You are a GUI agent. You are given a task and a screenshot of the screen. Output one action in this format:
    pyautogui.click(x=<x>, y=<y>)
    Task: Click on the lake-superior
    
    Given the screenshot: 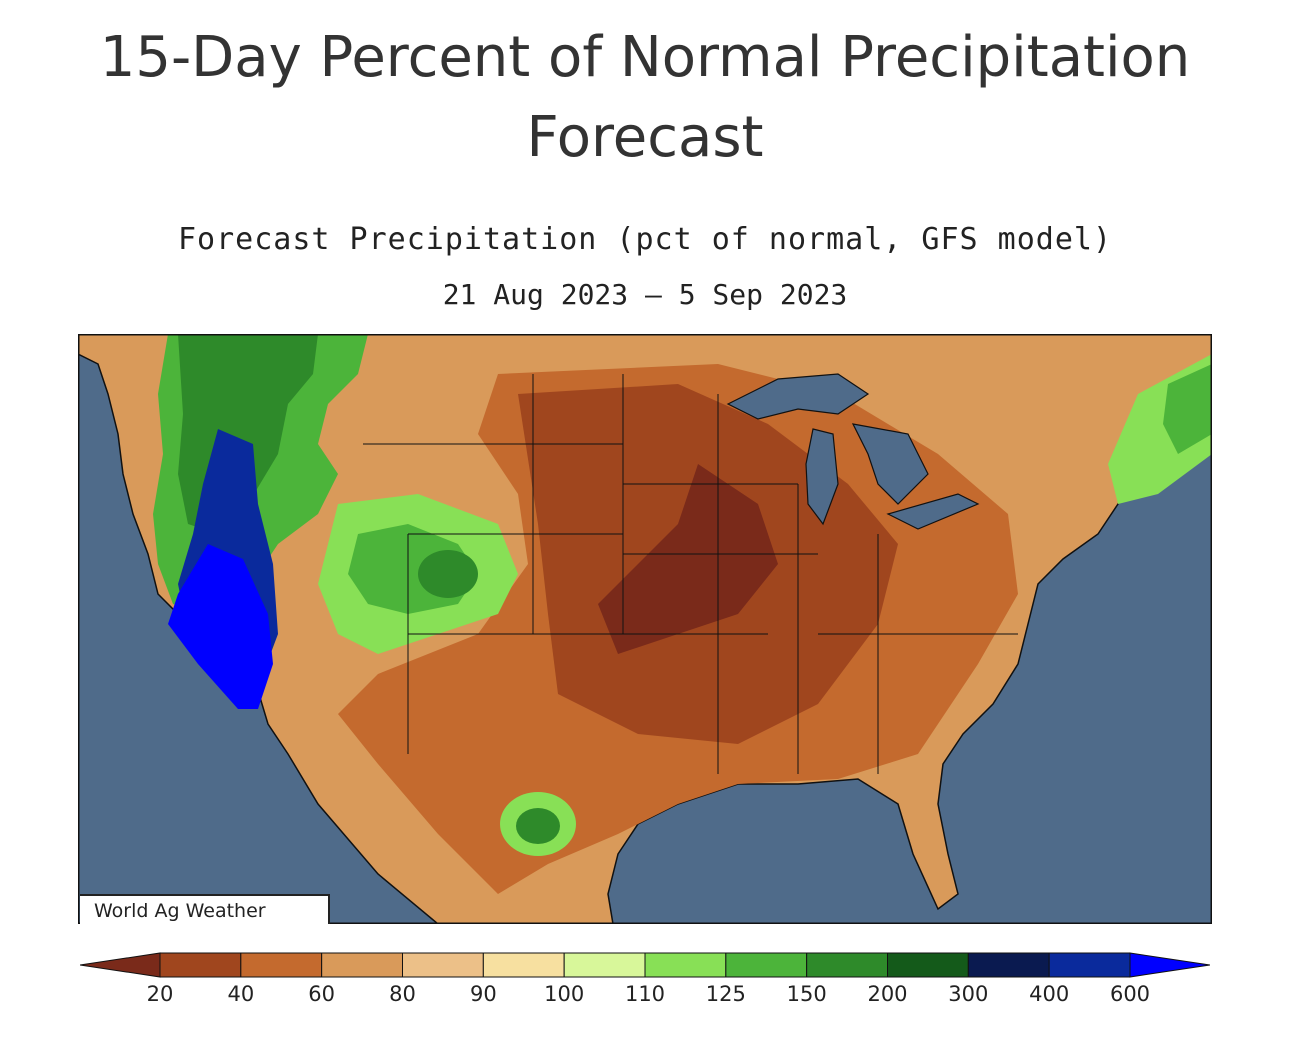 What is the action you would take?
    pyautogui.click(x=798, y=396)
    